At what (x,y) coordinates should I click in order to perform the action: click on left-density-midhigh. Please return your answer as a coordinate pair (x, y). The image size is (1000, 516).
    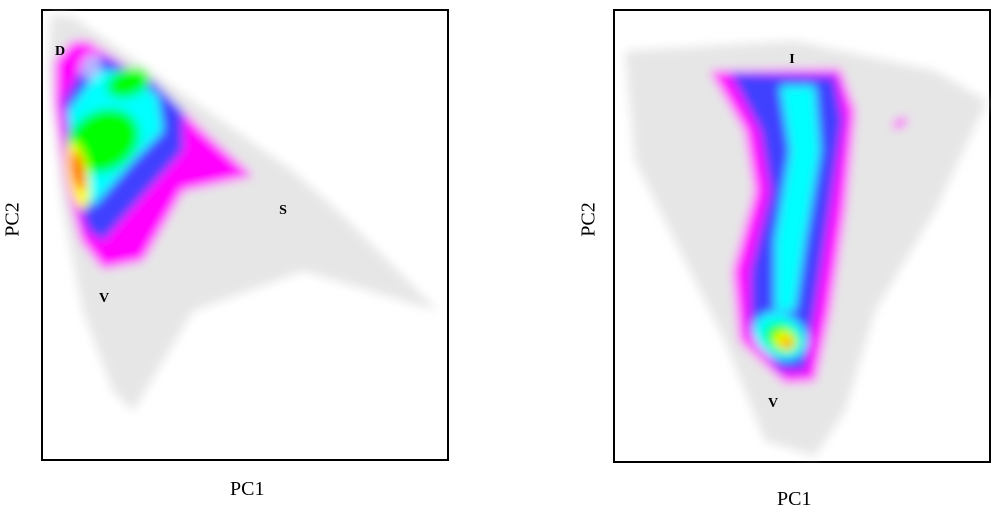
    Looking at the image, I should click on (103, 141).